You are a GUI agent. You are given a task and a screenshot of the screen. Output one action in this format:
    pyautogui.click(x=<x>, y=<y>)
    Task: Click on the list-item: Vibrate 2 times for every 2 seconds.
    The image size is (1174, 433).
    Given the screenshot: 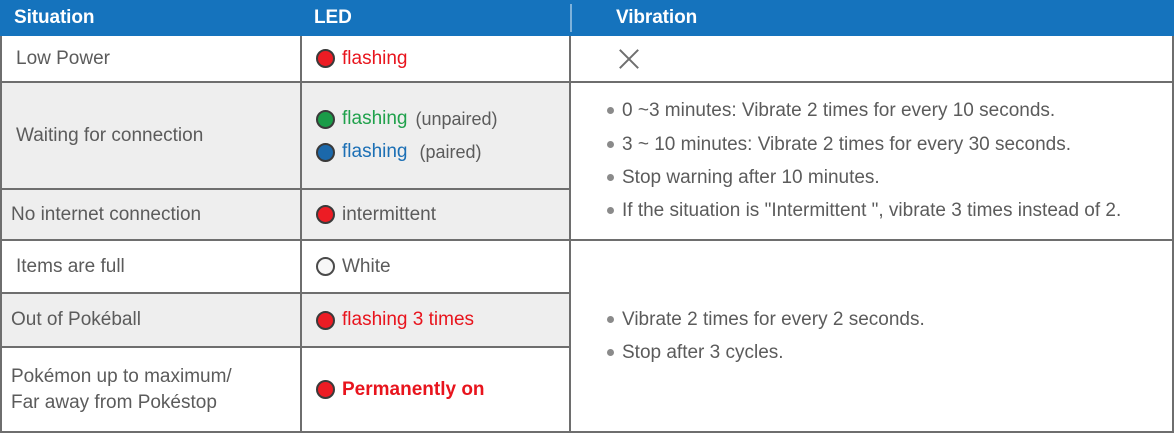 What is the action you would take?
    pyautogui.click(x=884, y=319)
    